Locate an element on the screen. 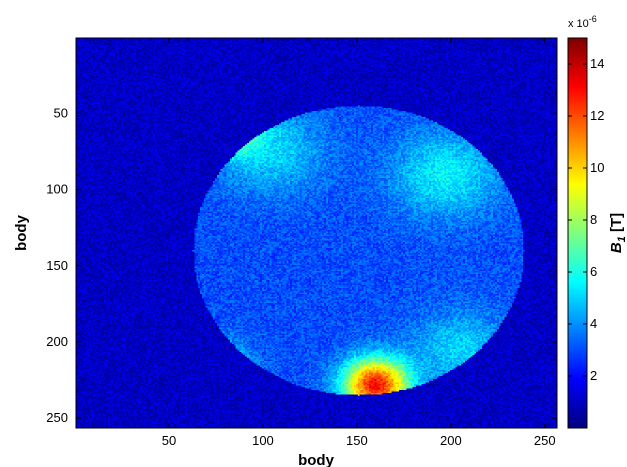 The width and height of the screenshot is (627, 467). colorbar-tick-label: 2 is located at coordinates (593, 375).